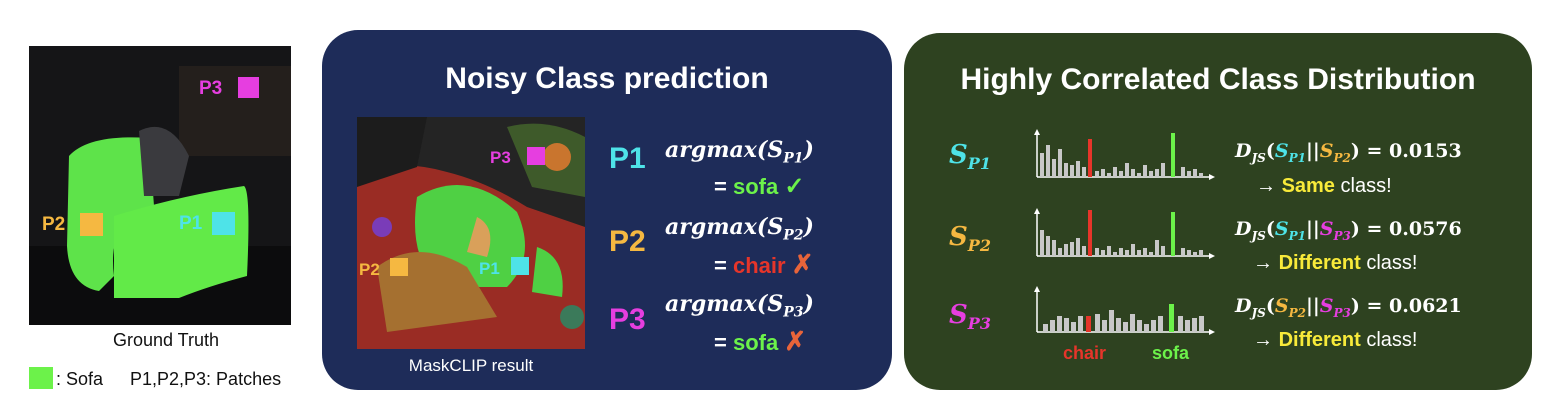 The height and width of the screenshot is (418, 1552). Describe the element at coordinates (759, 186) in the screenshot. I see `noisy-row-p1-result: = sofa ✓` at that location.